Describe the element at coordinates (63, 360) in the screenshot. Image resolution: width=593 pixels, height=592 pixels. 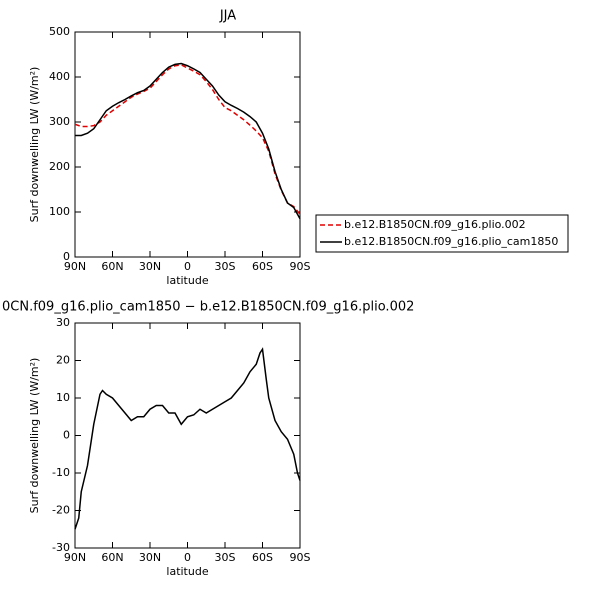
I see `y-tick-label: 20` at that location.